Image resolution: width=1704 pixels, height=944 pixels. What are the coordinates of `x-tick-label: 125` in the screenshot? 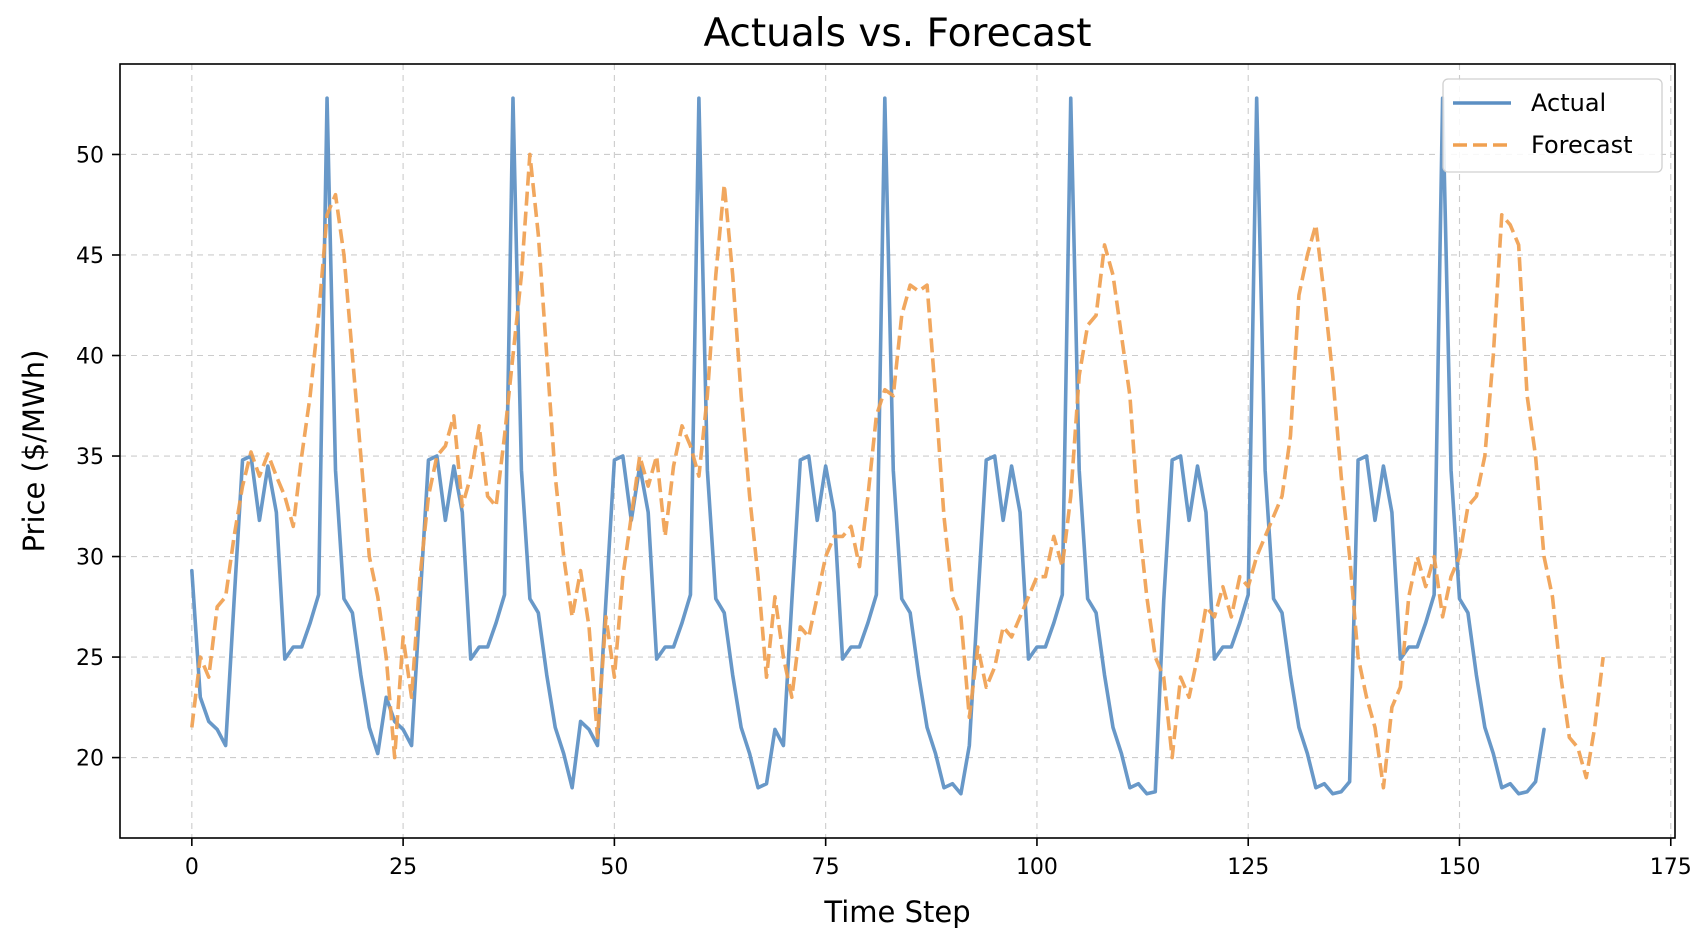 It's located at (1248, 867).